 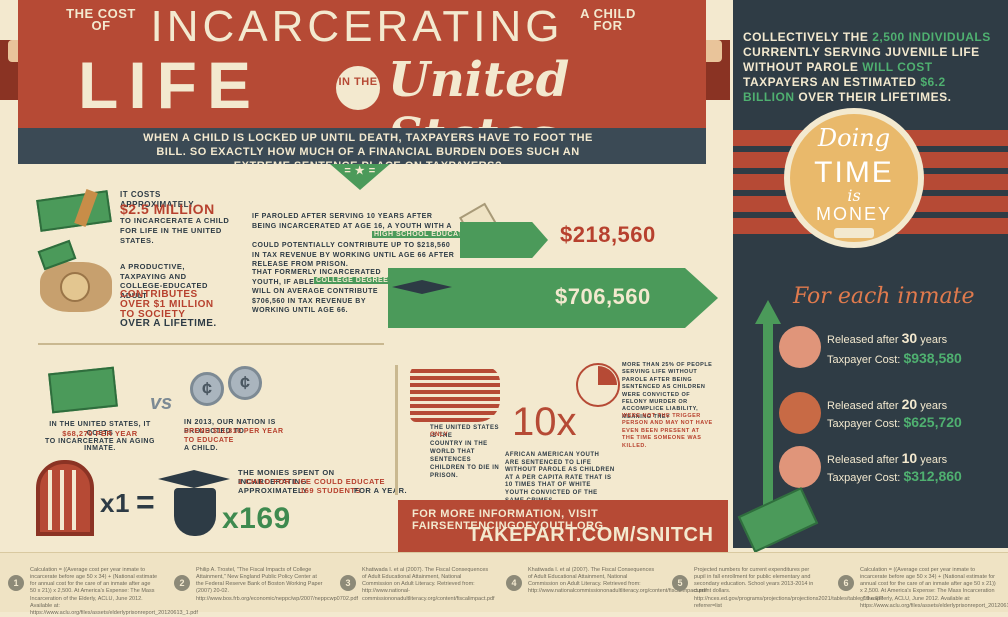 I want to click on doing-label: Doing, so click(x=854, y=138).